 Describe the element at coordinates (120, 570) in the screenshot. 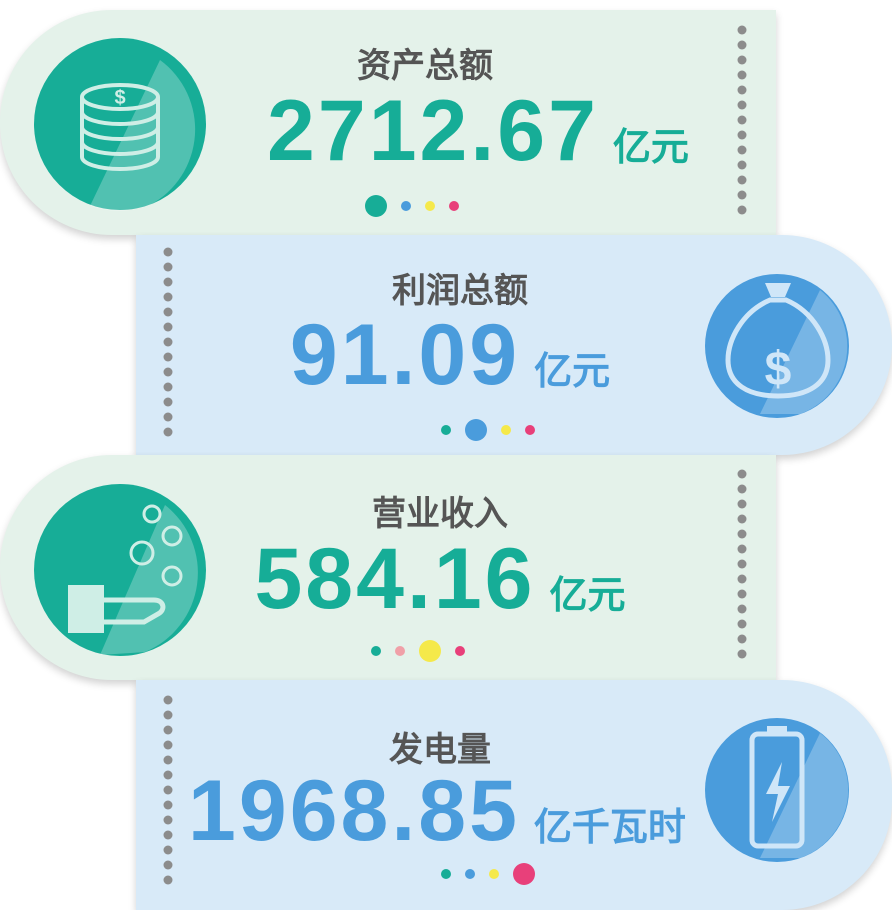

I see `income-icon` at that location.